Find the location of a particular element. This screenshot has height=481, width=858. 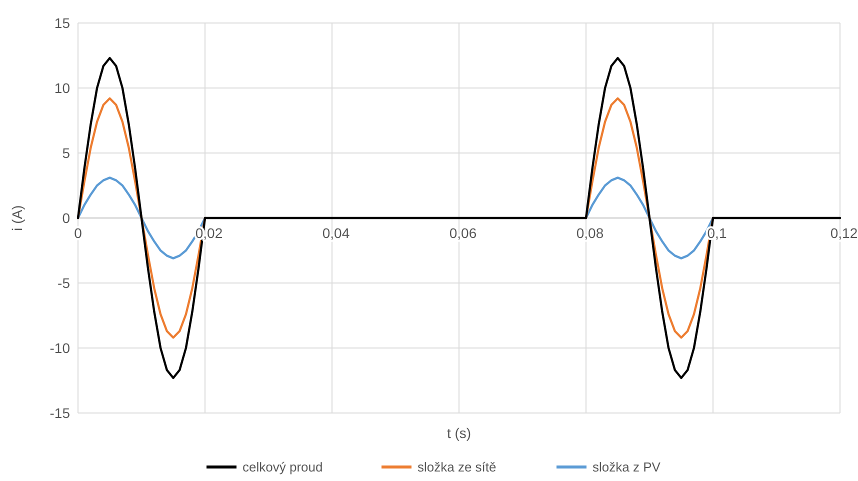

x-tick-label: 0,04 is located at coordinates (336, 233).